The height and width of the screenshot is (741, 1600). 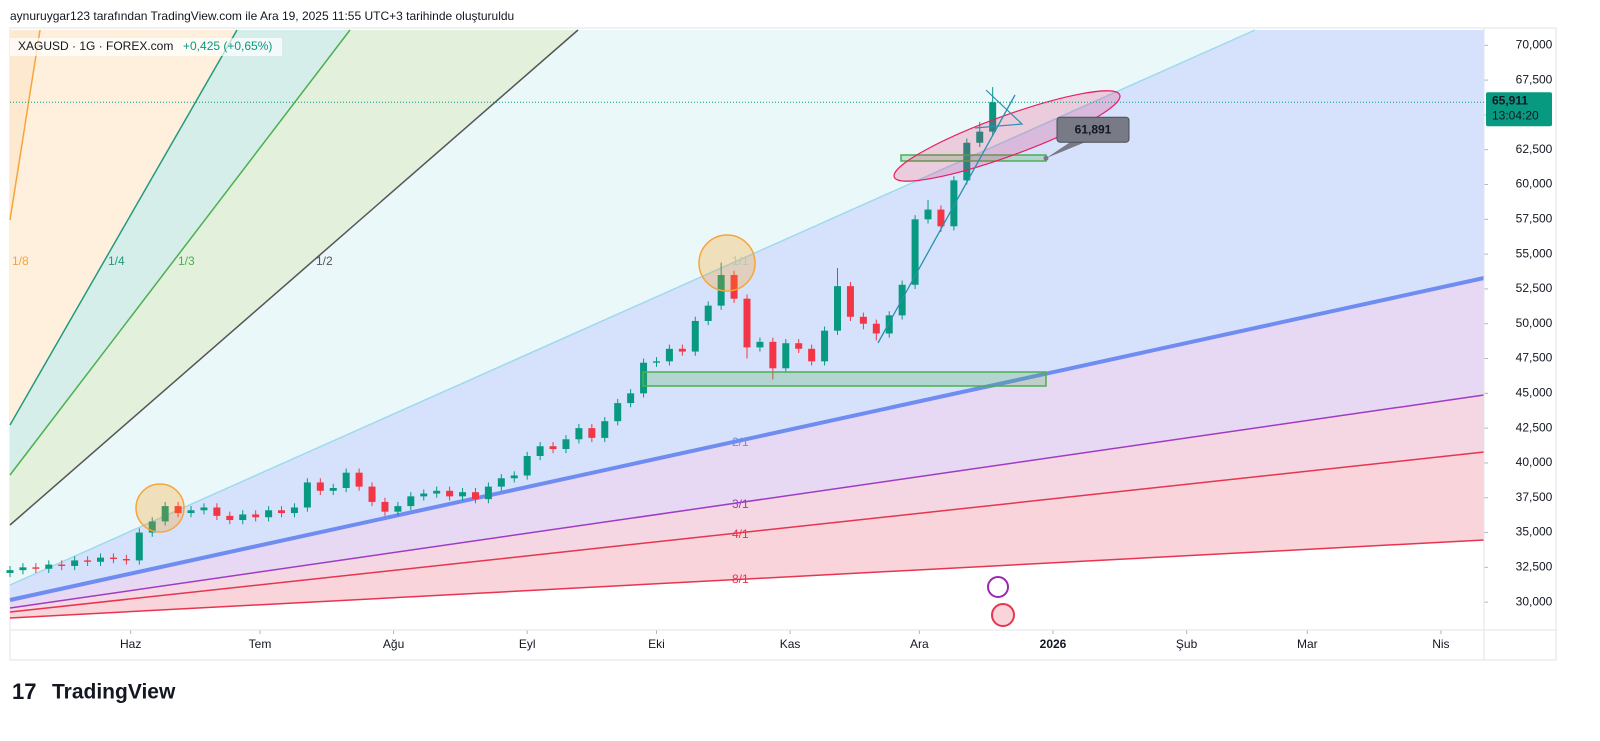 I want to click on triangle, so click(x=999, y=109).